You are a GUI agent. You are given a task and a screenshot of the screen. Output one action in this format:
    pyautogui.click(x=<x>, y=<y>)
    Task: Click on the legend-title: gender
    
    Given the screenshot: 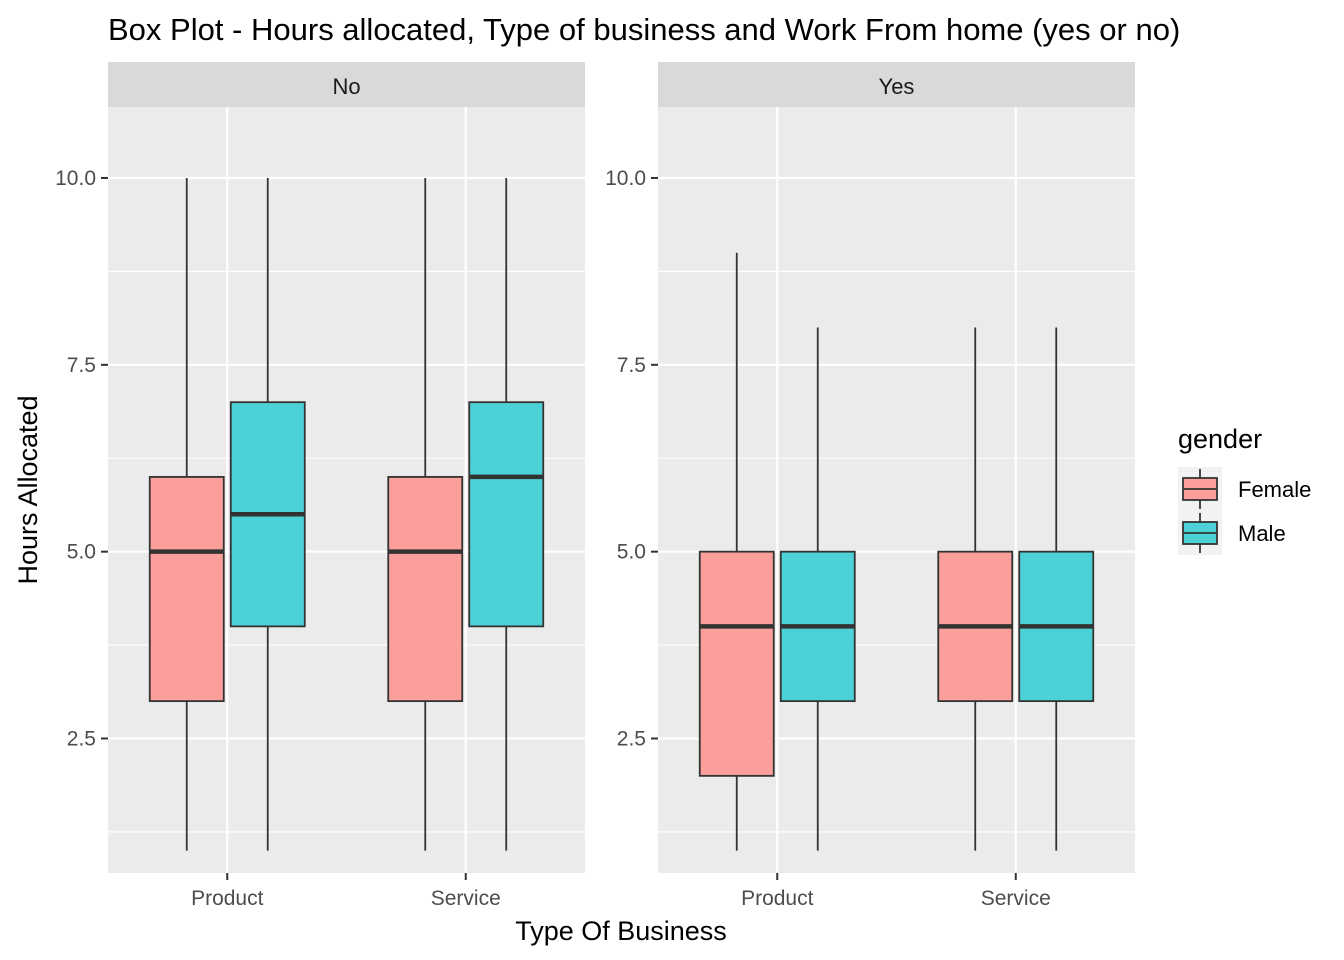 What is the action you would take?
    pyautogui.click(x=1220, y=439)
    